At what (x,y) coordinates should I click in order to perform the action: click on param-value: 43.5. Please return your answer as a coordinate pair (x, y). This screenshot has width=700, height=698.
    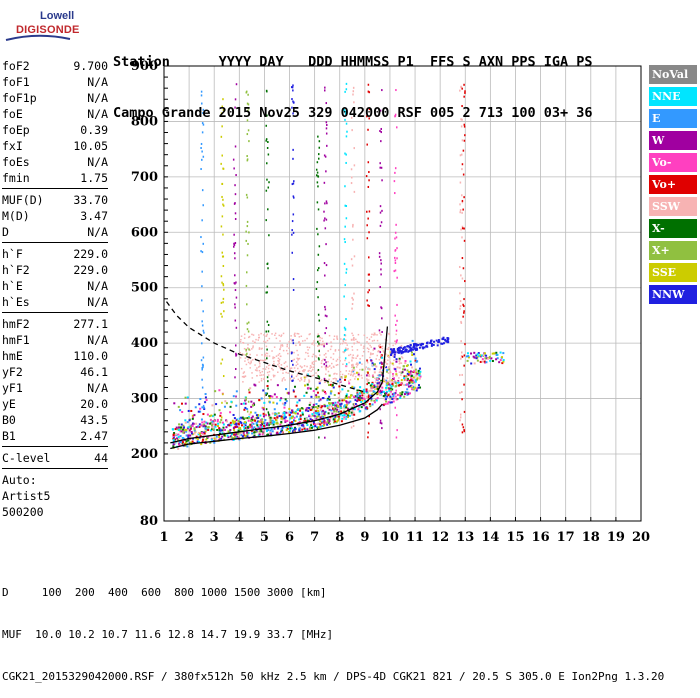
    Looking at the image, I should click on (94, 420).